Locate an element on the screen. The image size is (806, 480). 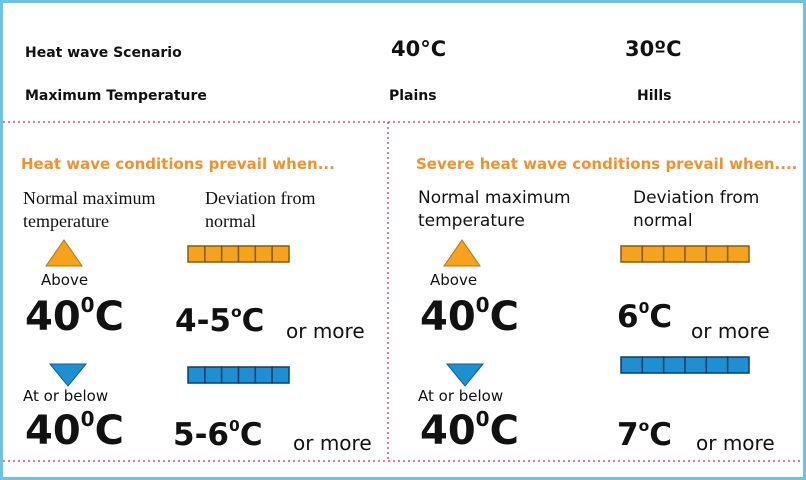
max-temp-label: Maximum Temperature is located at coordinates (116, 96).